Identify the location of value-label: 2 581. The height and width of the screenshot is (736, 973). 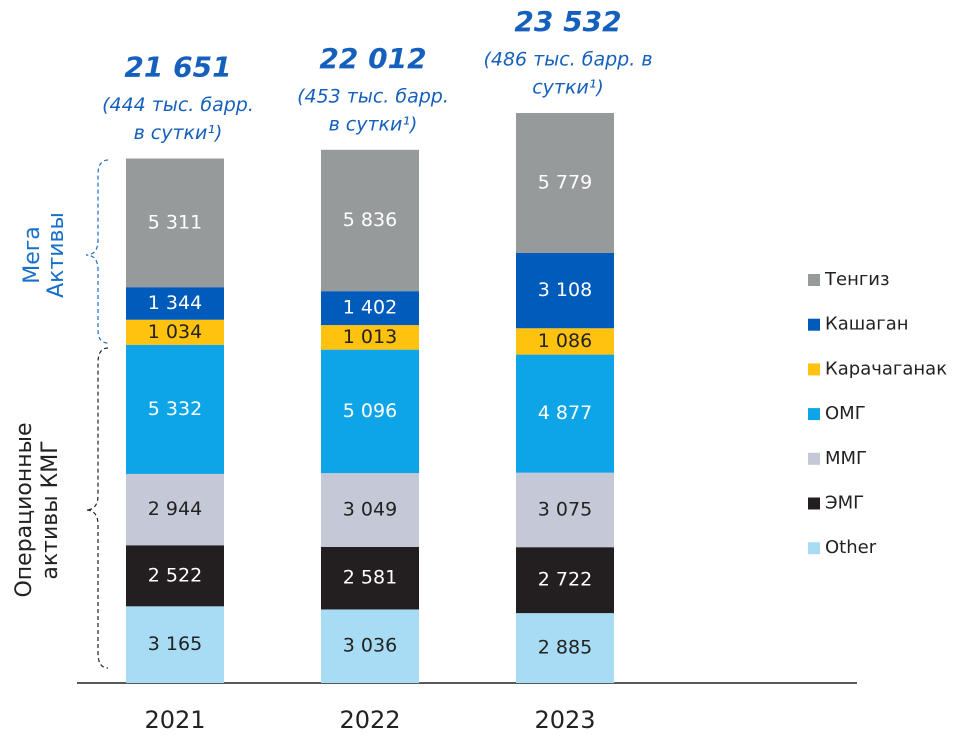
(370, 578).